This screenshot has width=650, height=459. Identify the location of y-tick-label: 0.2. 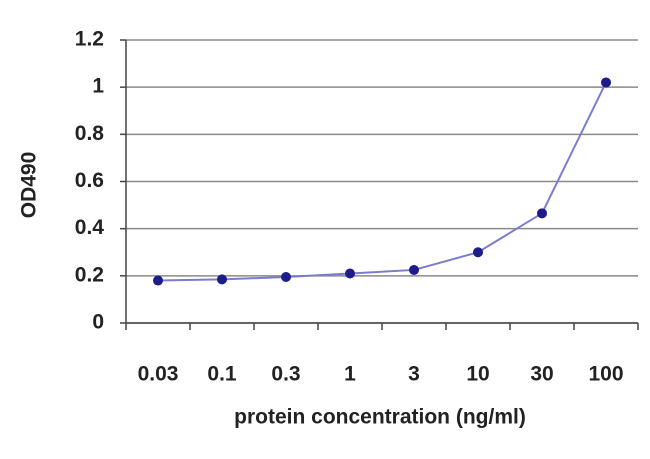
(89, 274).